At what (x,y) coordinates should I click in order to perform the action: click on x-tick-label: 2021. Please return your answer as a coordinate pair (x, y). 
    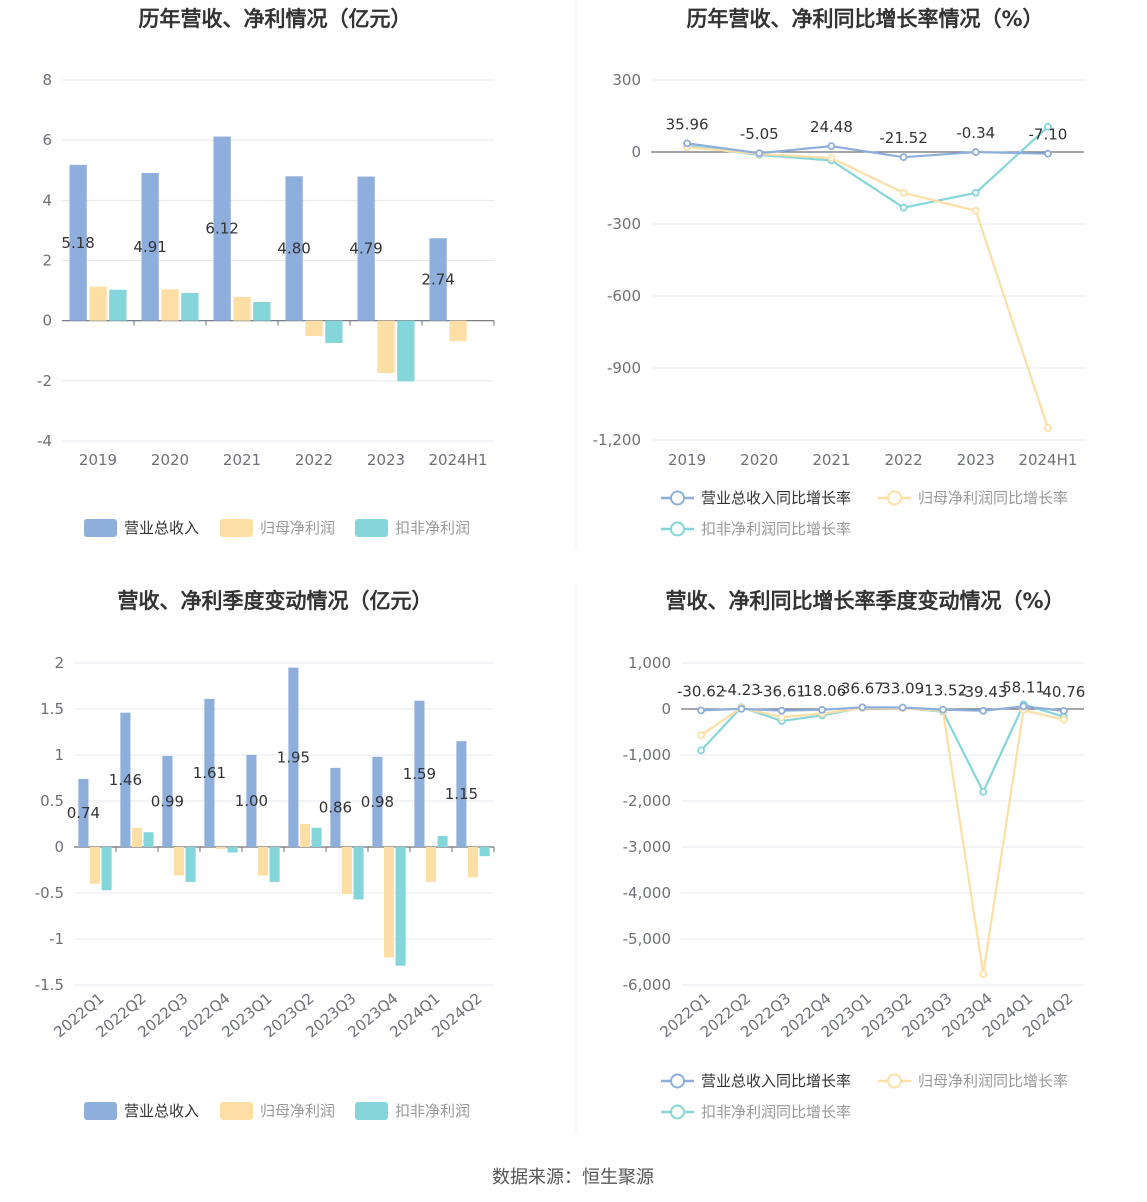
    Looking at the image, I should click on (831, 460).